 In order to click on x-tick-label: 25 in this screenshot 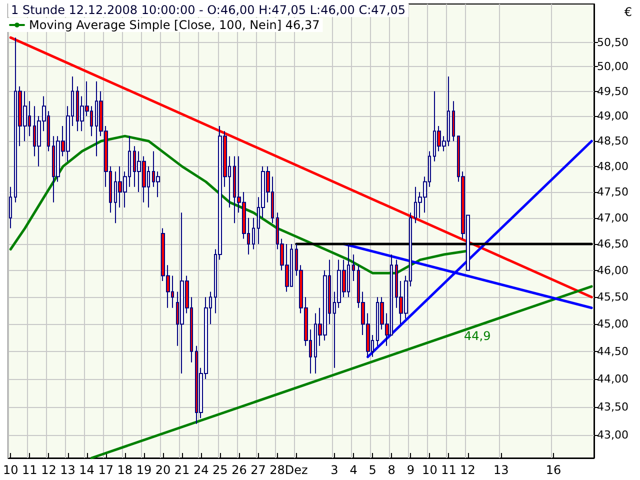, I will do `click(220, 470)`.